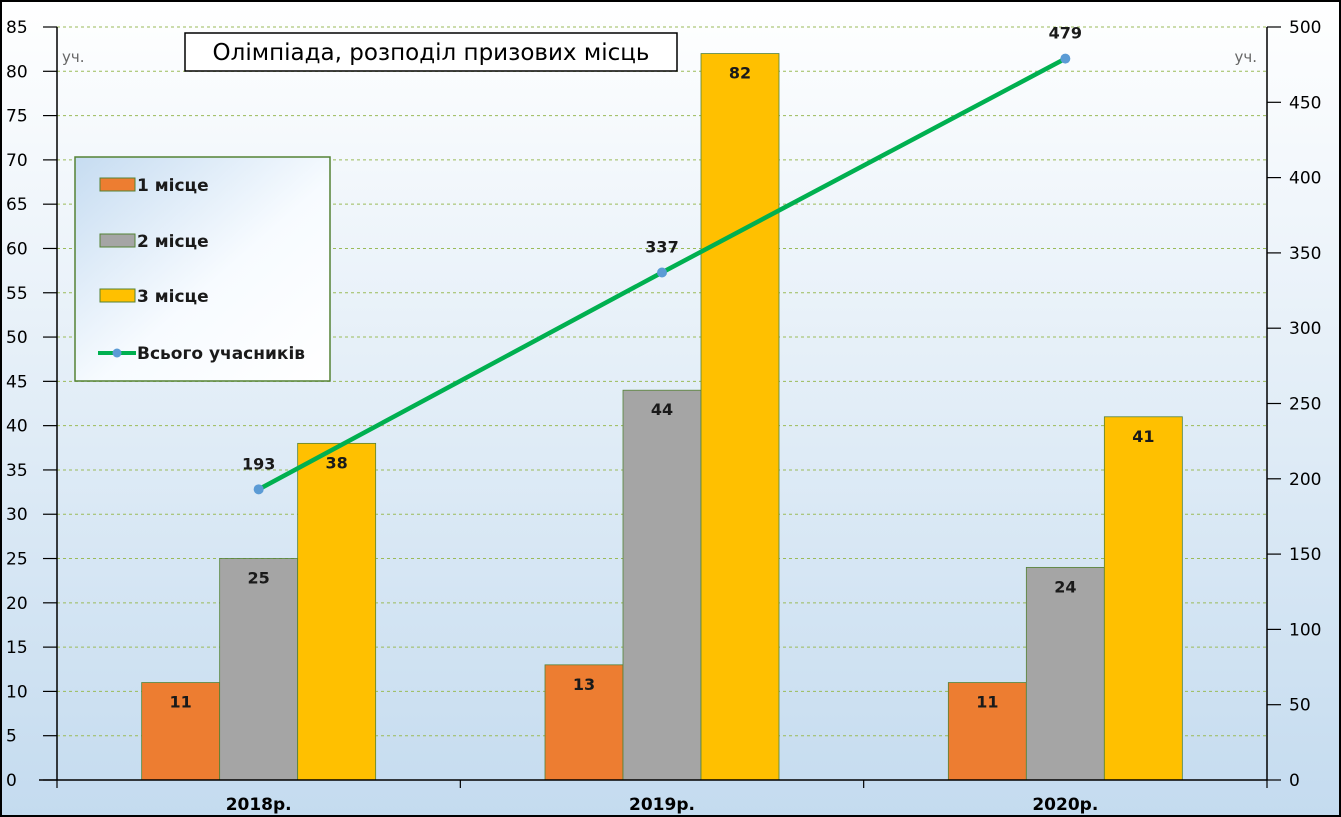 The height and width of the screenshot is (817, 1341). What do you see at coordinates (259, 578) in the screenshot?
I see `bar-label-2-1: 25` at bounding box center [259, 578].